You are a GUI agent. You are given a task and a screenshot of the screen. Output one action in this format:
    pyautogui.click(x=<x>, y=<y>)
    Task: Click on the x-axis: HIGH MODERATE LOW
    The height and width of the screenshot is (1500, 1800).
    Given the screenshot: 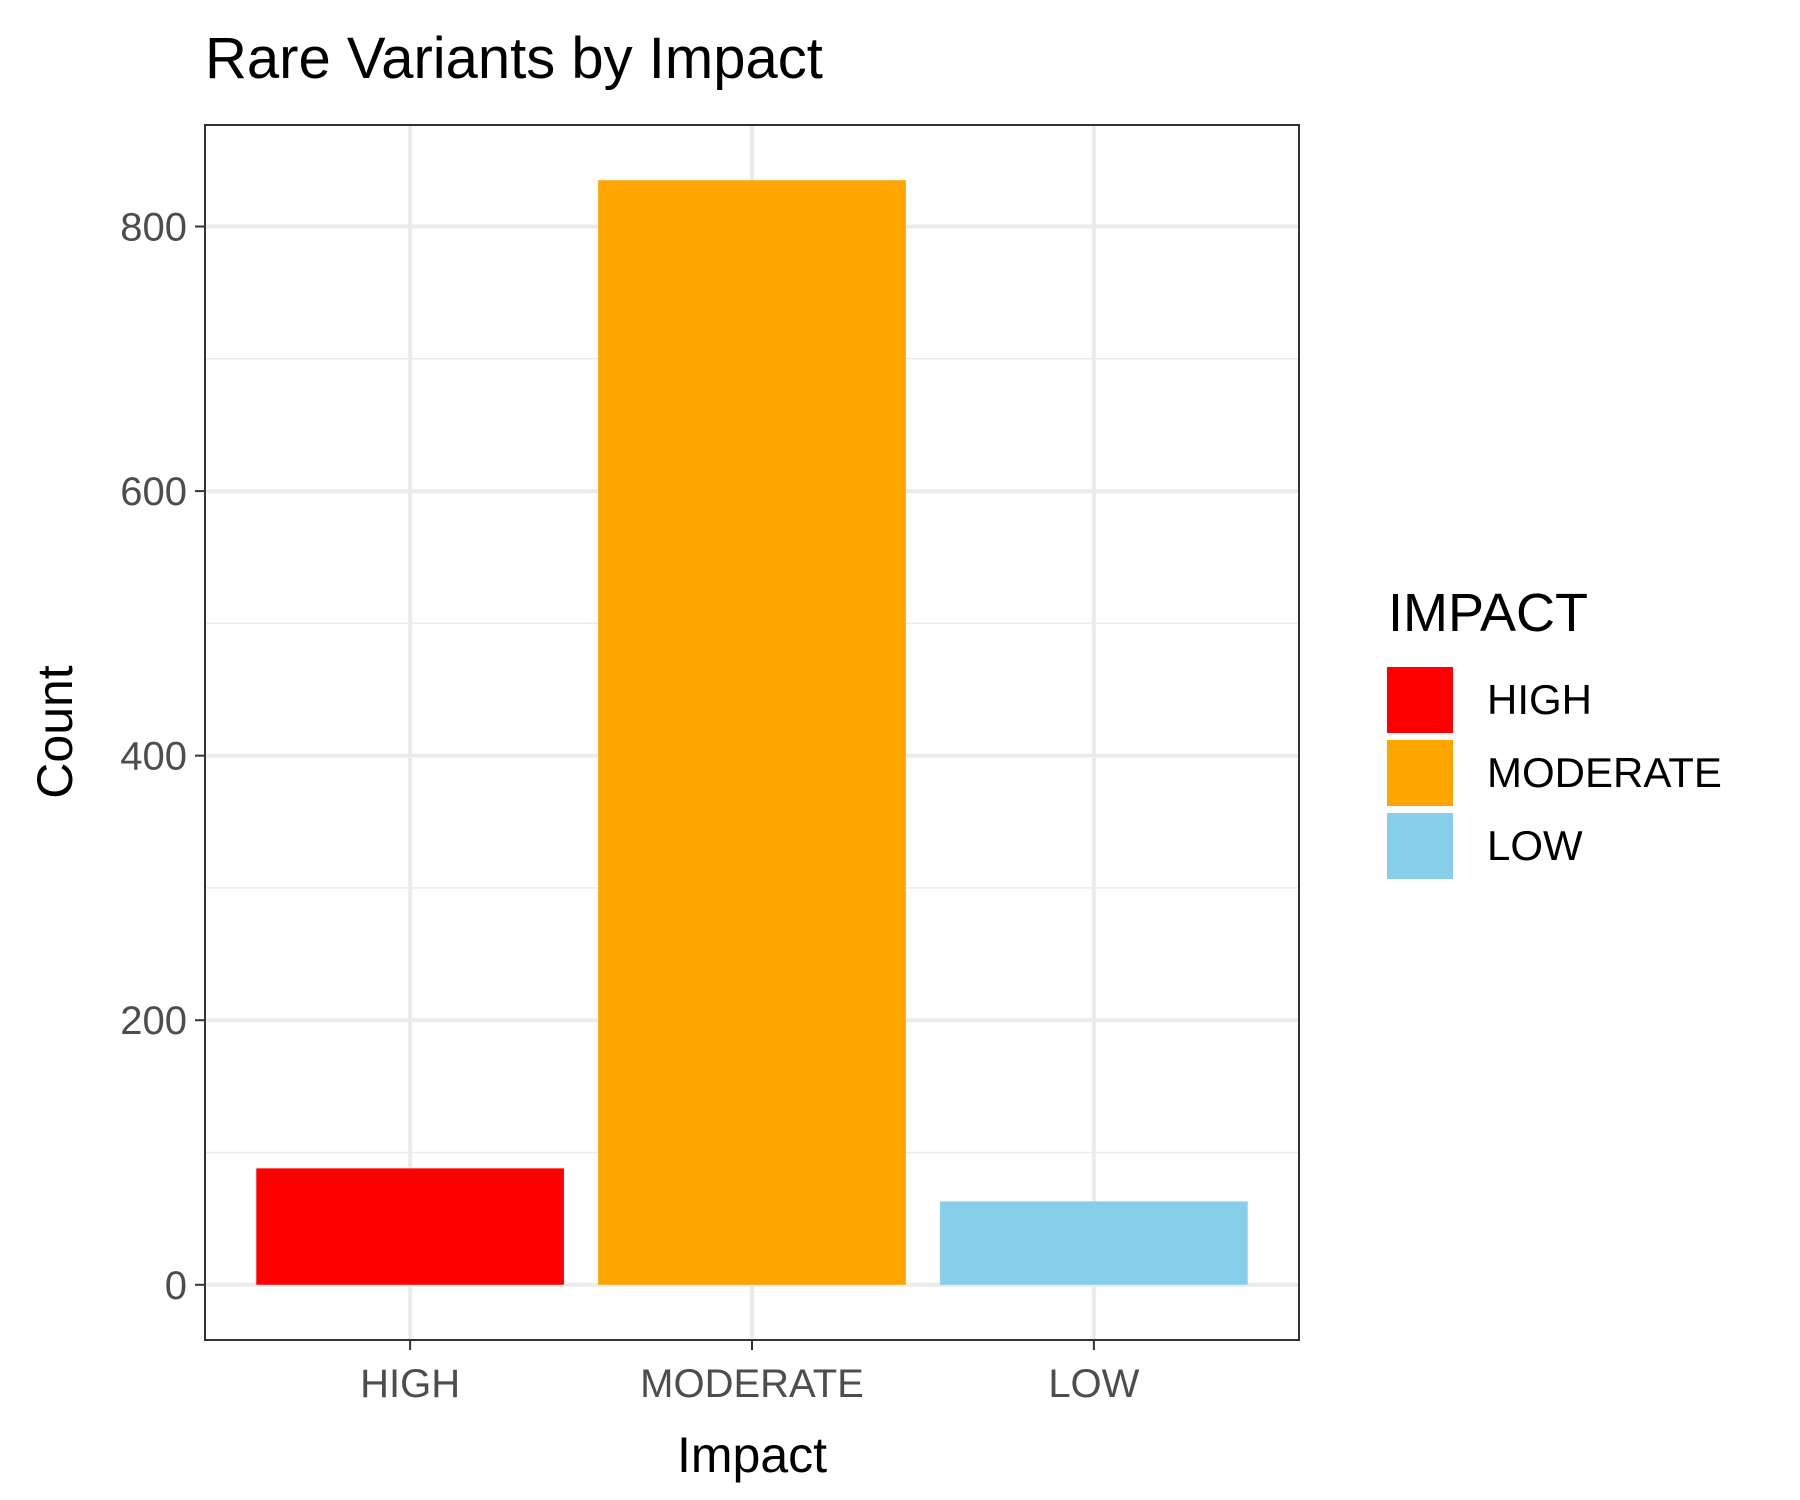 What is the action you would take?
    pyautogui.click(x=750, y=1373)
    